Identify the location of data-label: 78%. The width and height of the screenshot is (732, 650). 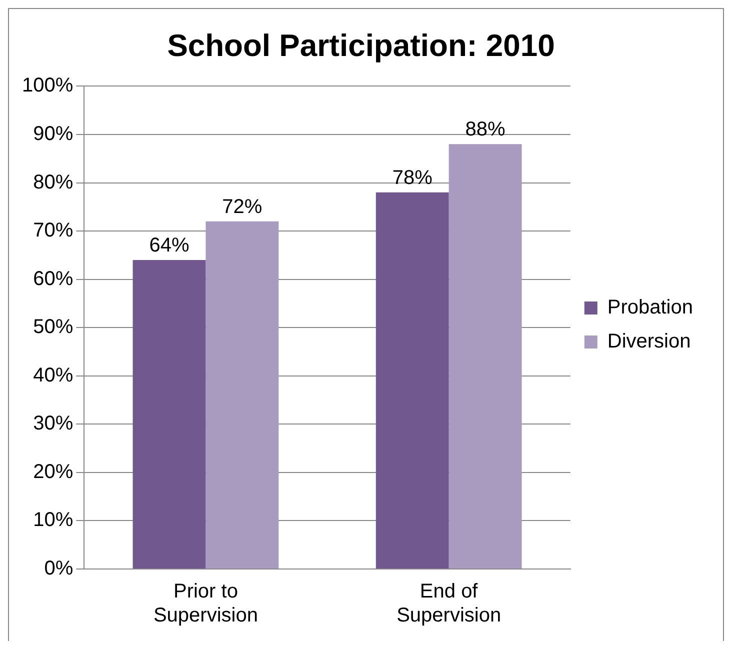
(412, 177).